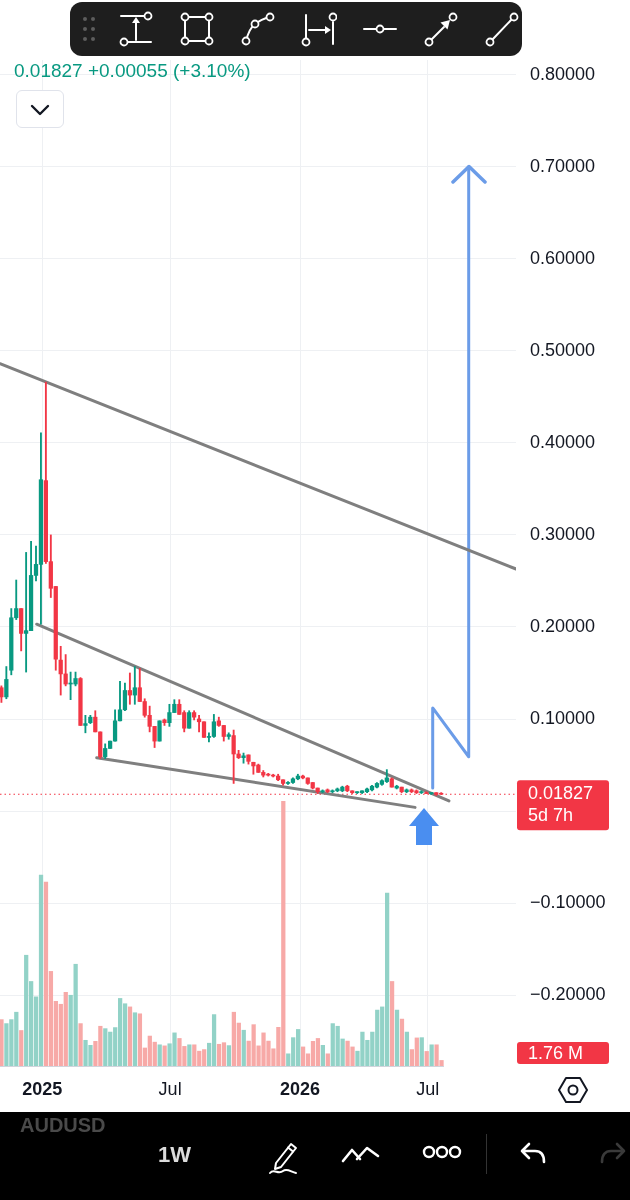 The width and height of the screenshot is (630, 1200). What do you see at coordinates (563, 441) in the screenshot?
I see `y-tick-label: 0.40000` at bounding box center [563, 441].